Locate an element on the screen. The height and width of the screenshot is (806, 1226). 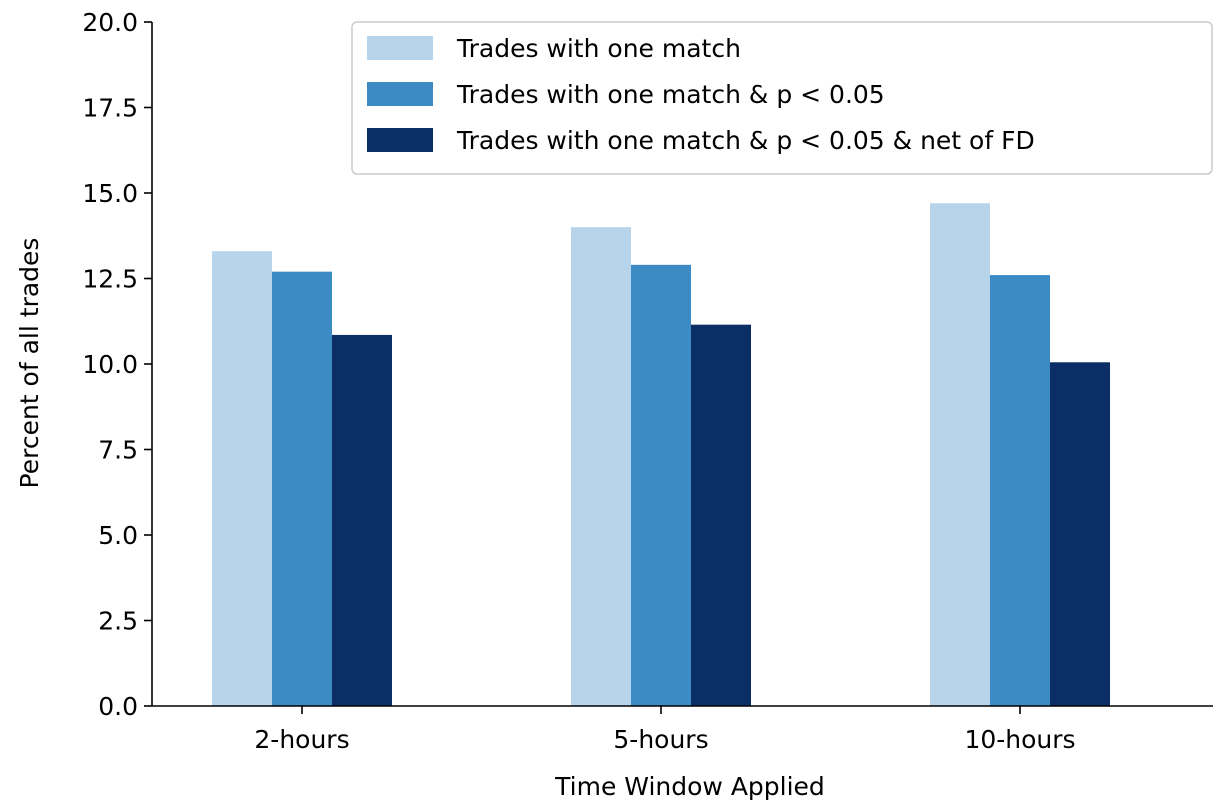
y-axis-title: Percent of all trades is located at coordinates (29, 363).